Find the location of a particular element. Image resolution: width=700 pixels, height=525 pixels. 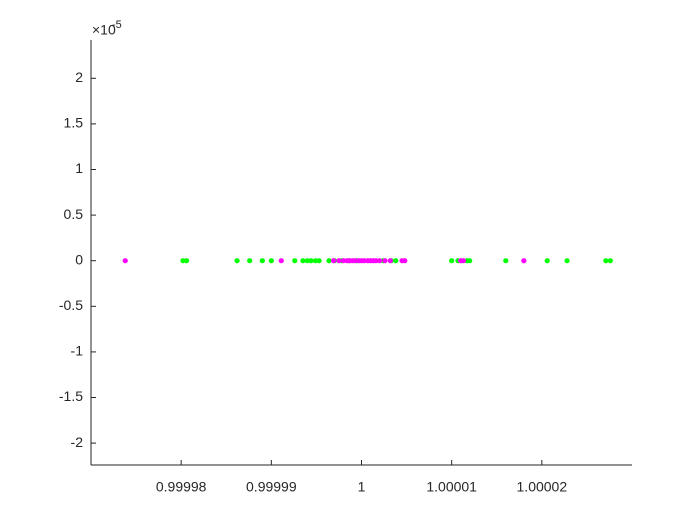

y-tick-label: -1 is located at coordinates (77, 351).